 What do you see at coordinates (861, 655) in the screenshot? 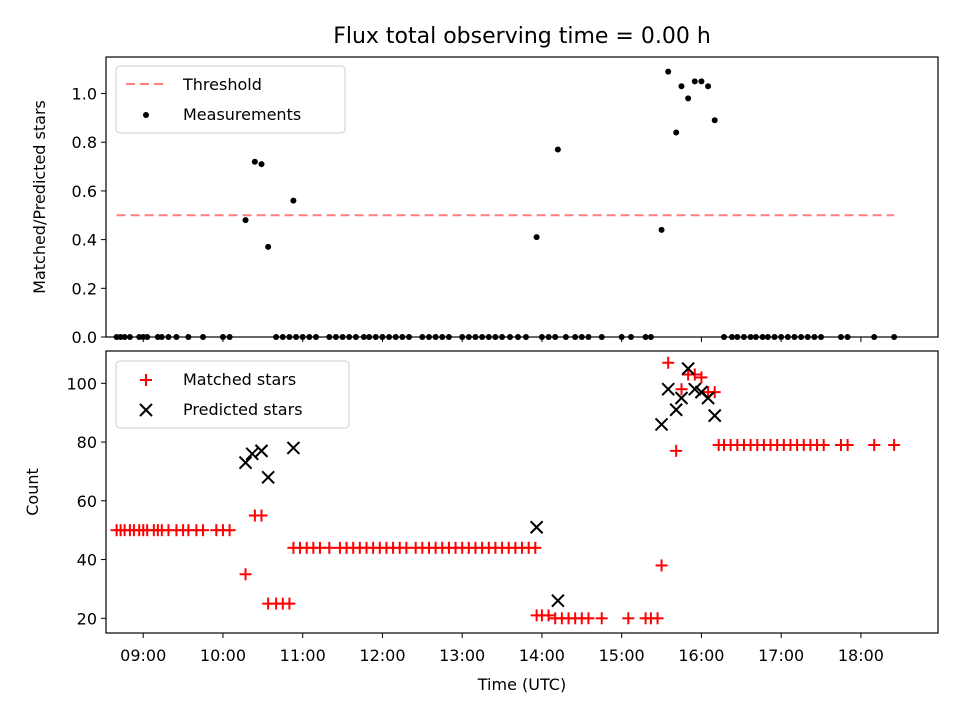
I see `x-tick-label: 18:00` at bounding box center [861, 655].